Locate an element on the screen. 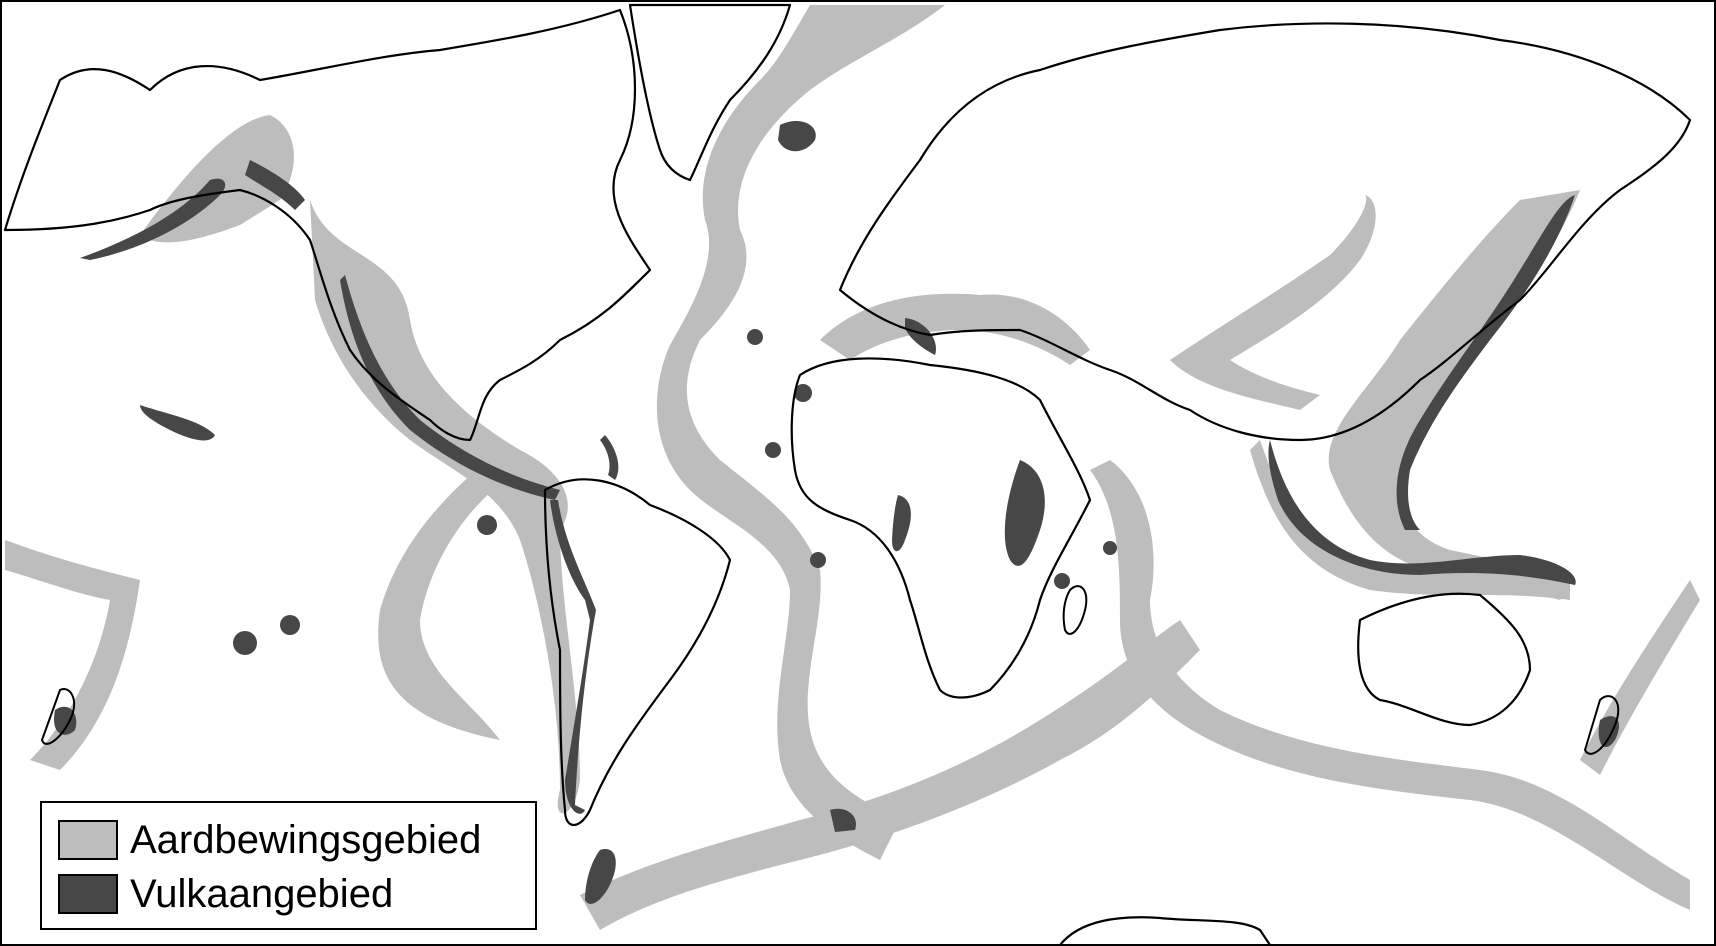  volcano-zone-samoa is located at coordinates (245, 643).